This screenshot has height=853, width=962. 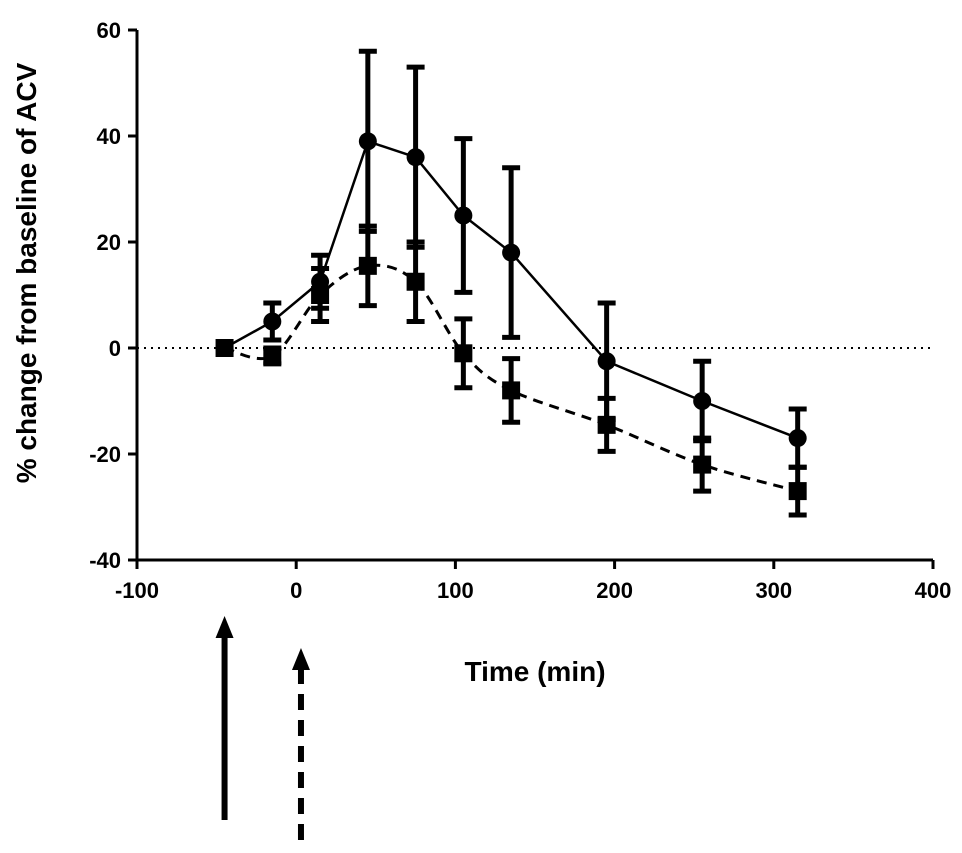 What do you see at coordinates (300, 659) in the screenshot?
I see `dashed-arrow-head` at bounding box center [300, 659].